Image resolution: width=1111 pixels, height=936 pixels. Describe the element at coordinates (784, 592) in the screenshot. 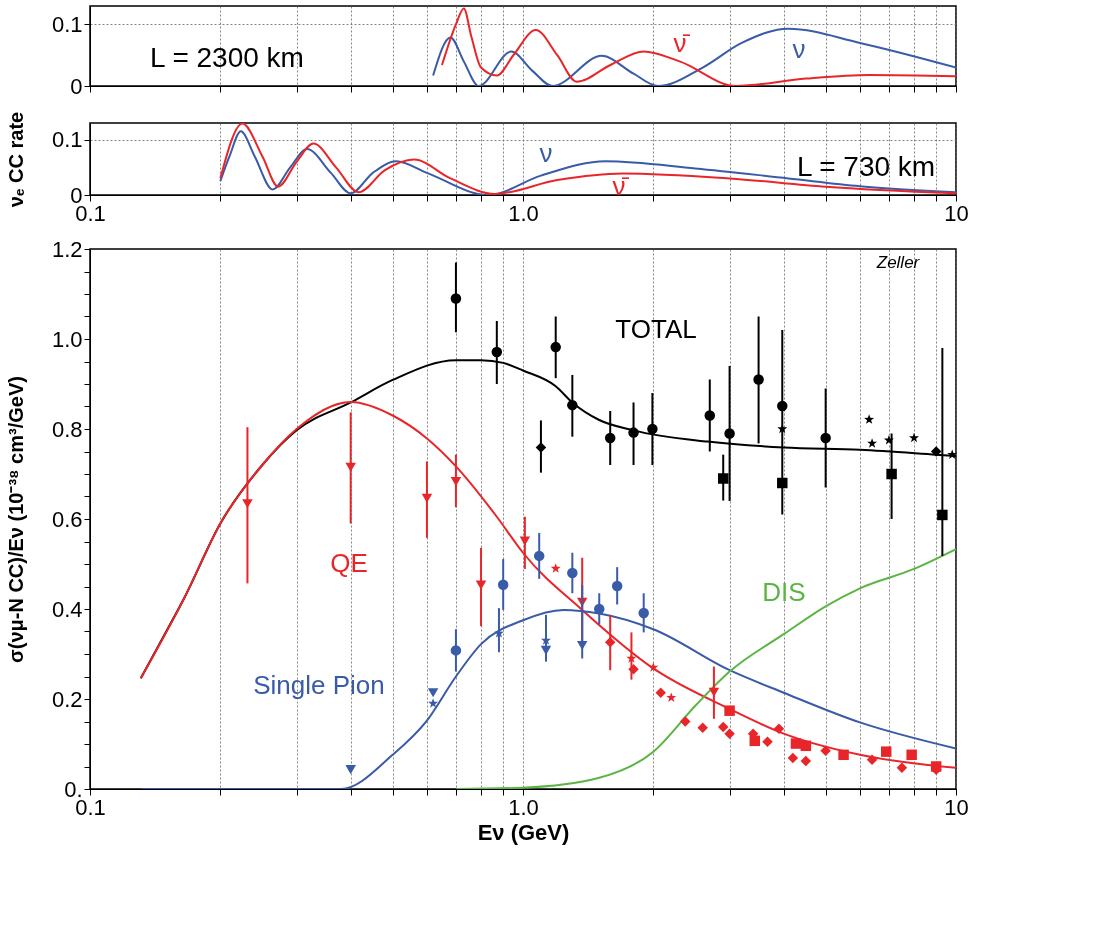

I see `series-label: DIS` at that location.